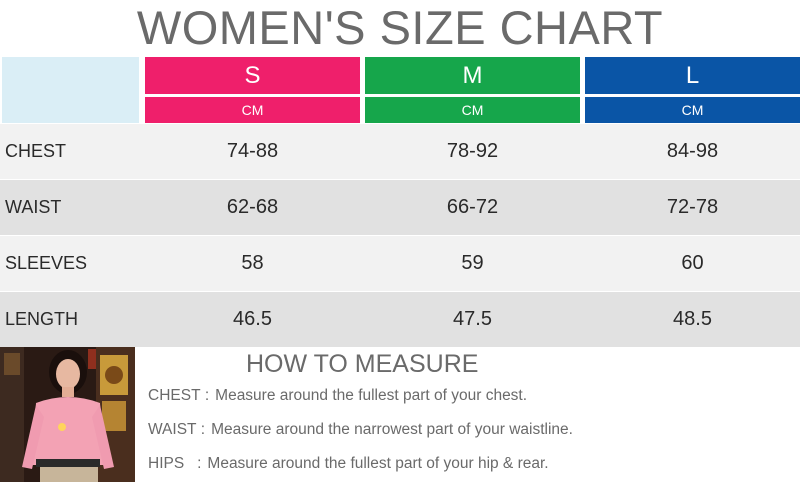 Image resolution: width=800 pixels, height=482 pixels. I want to click on table-cell: 74-88, so click(252, 151).